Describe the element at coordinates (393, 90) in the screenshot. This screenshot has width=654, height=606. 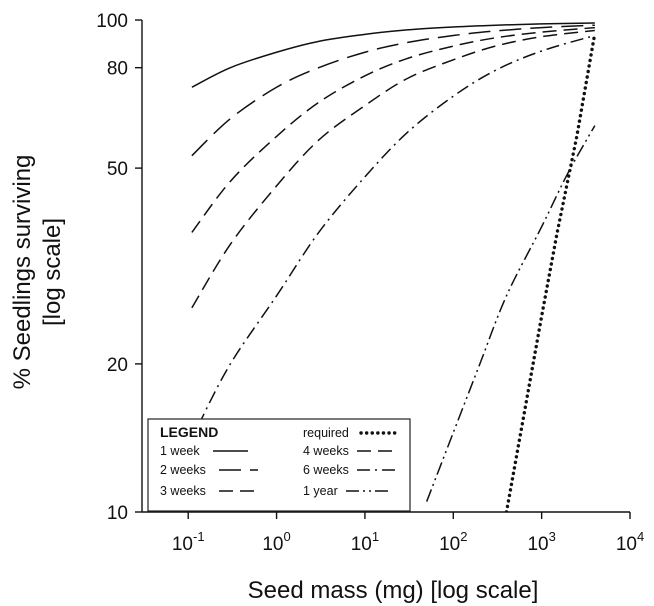
I see `series-line-2-weeks` at that location.